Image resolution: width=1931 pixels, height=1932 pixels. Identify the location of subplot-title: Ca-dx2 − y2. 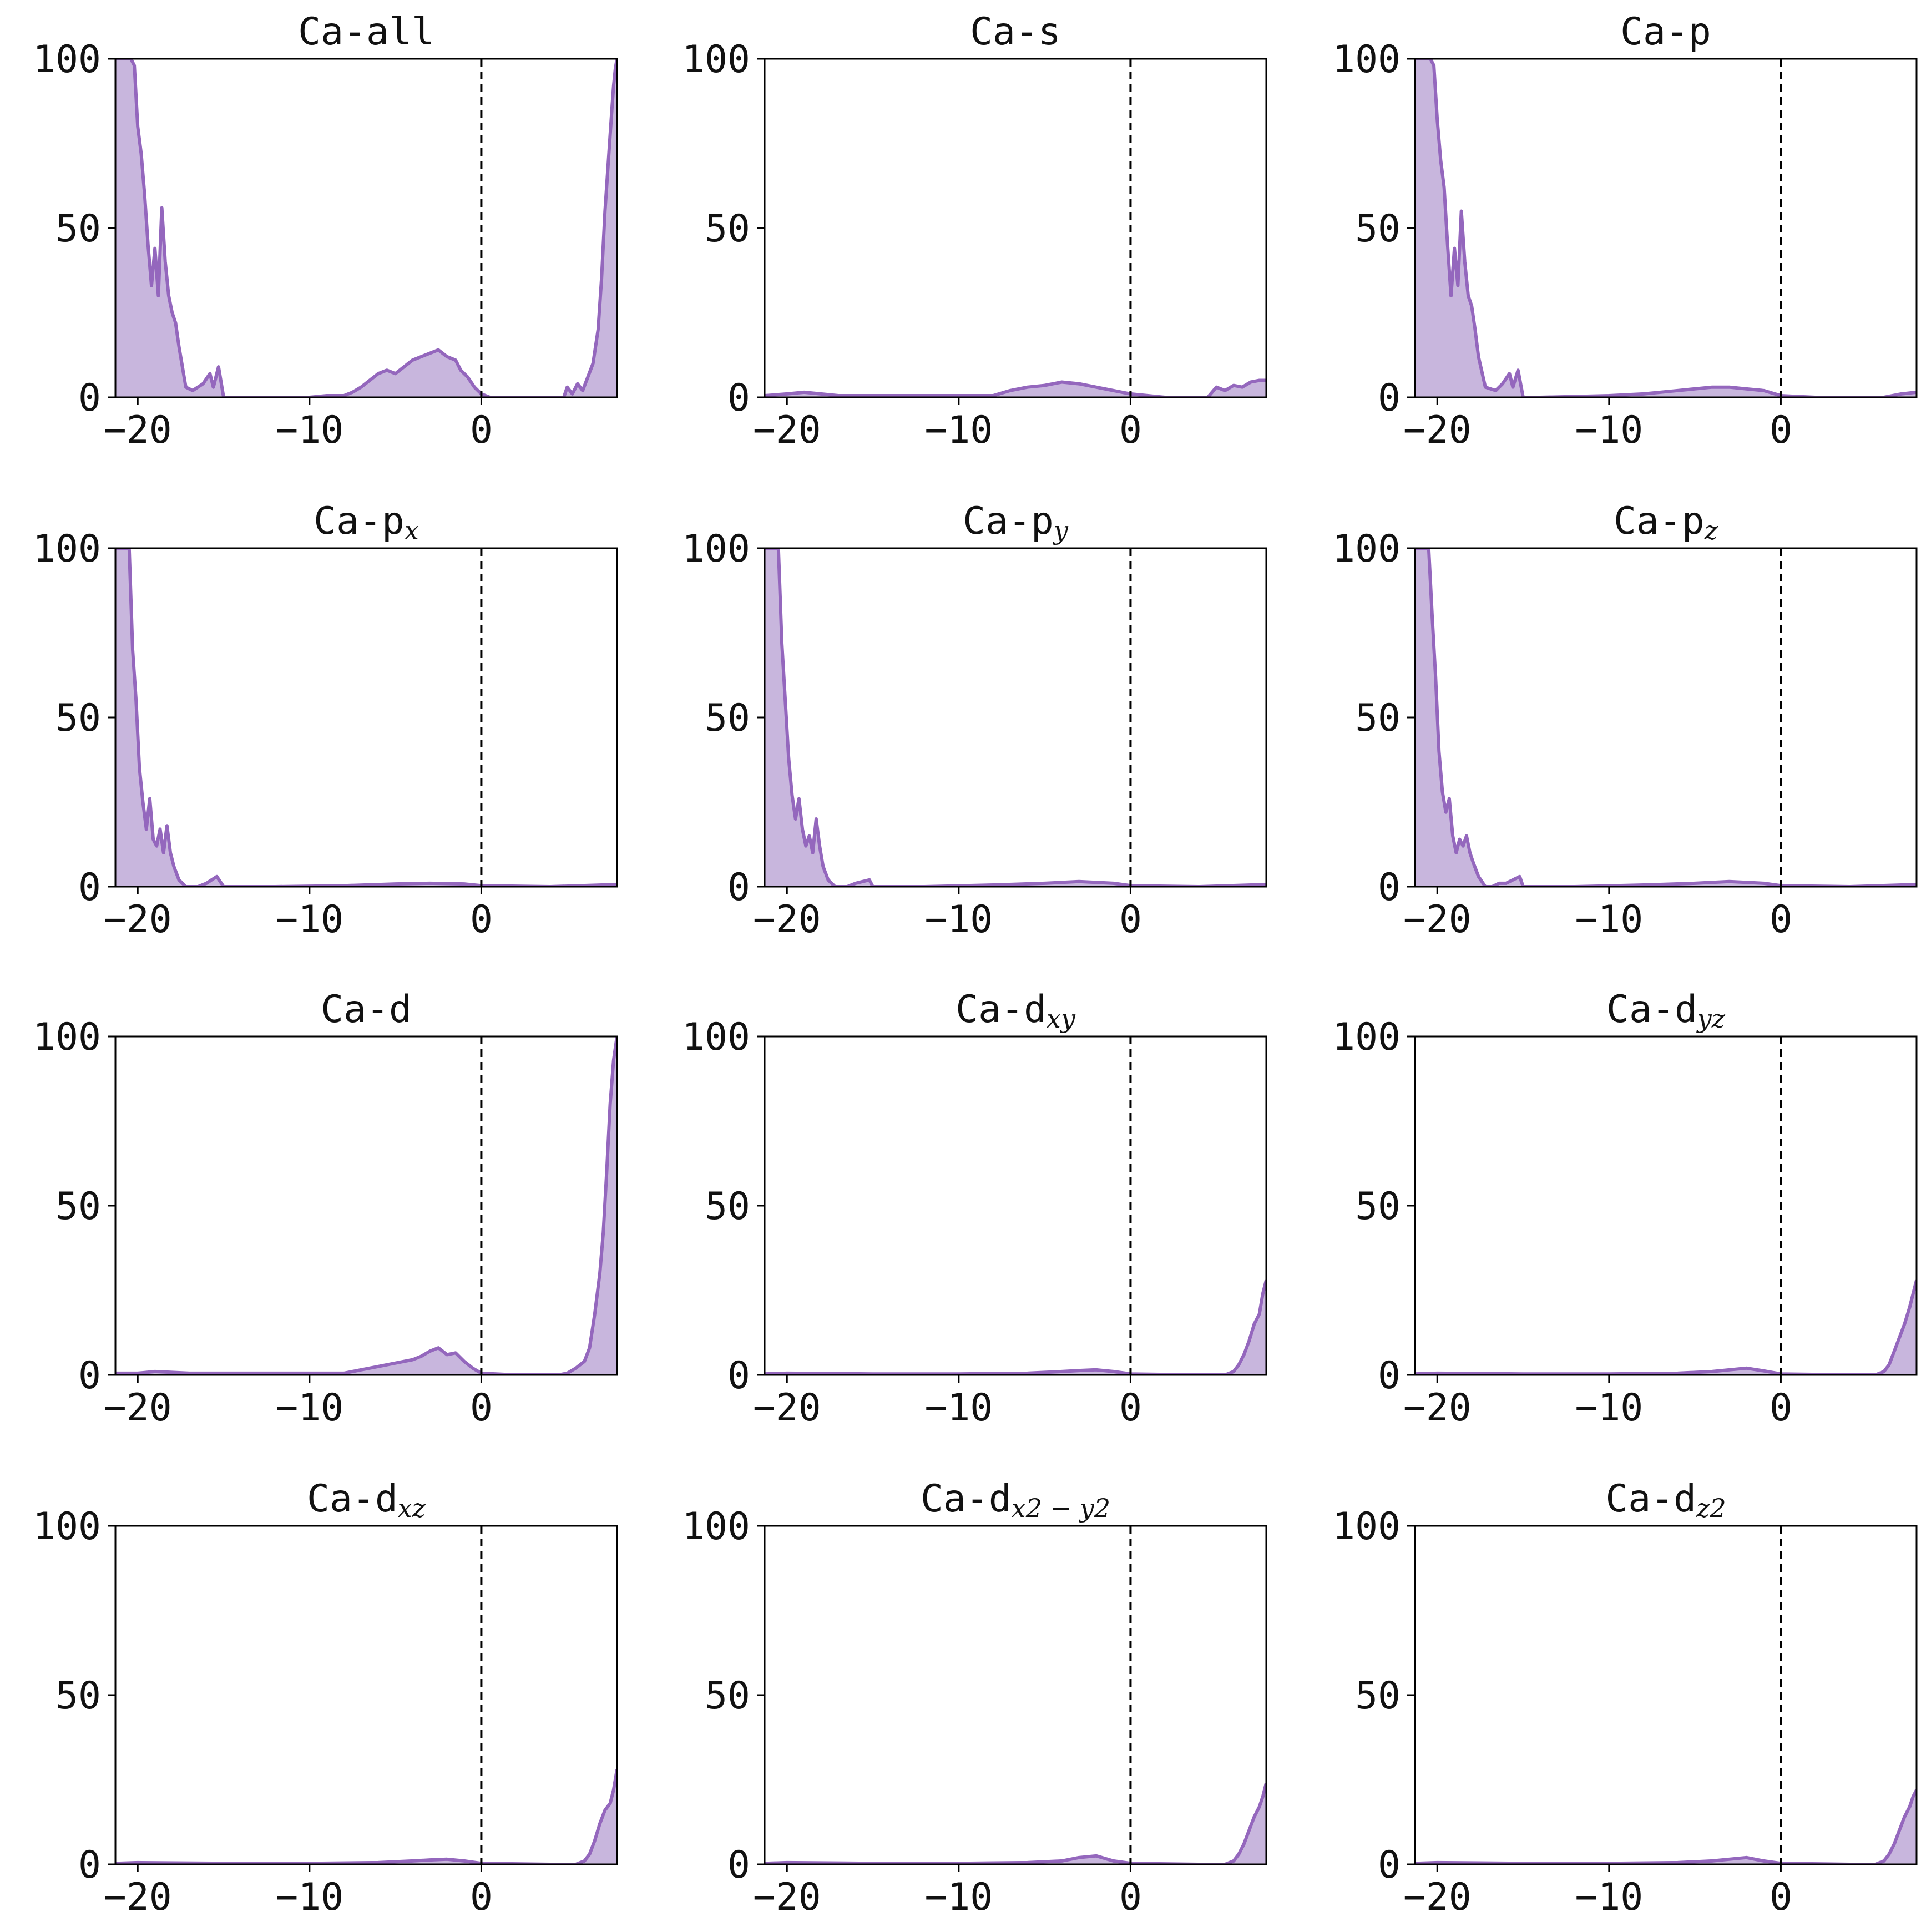
(1015, 1500).